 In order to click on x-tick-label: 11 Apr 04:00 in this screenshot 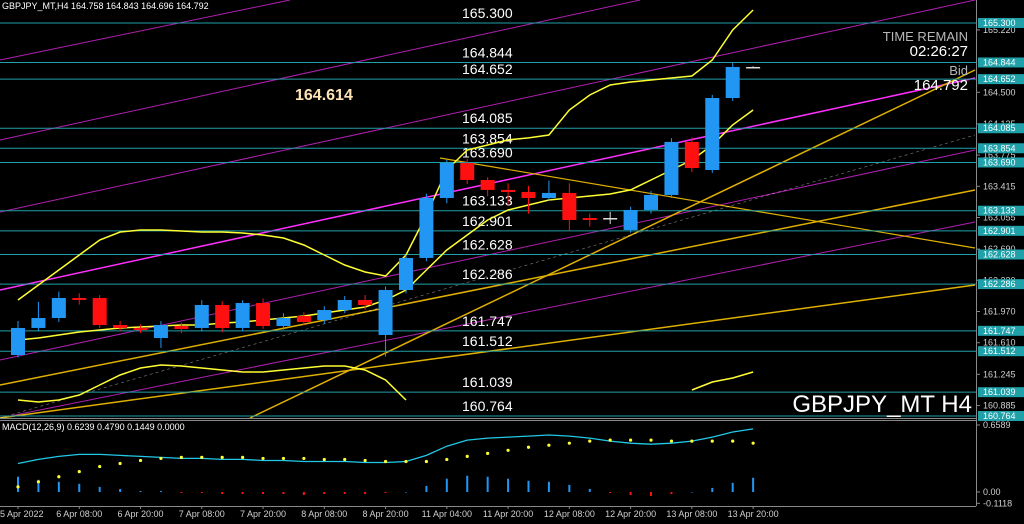, I will do `click(447, 514)`.